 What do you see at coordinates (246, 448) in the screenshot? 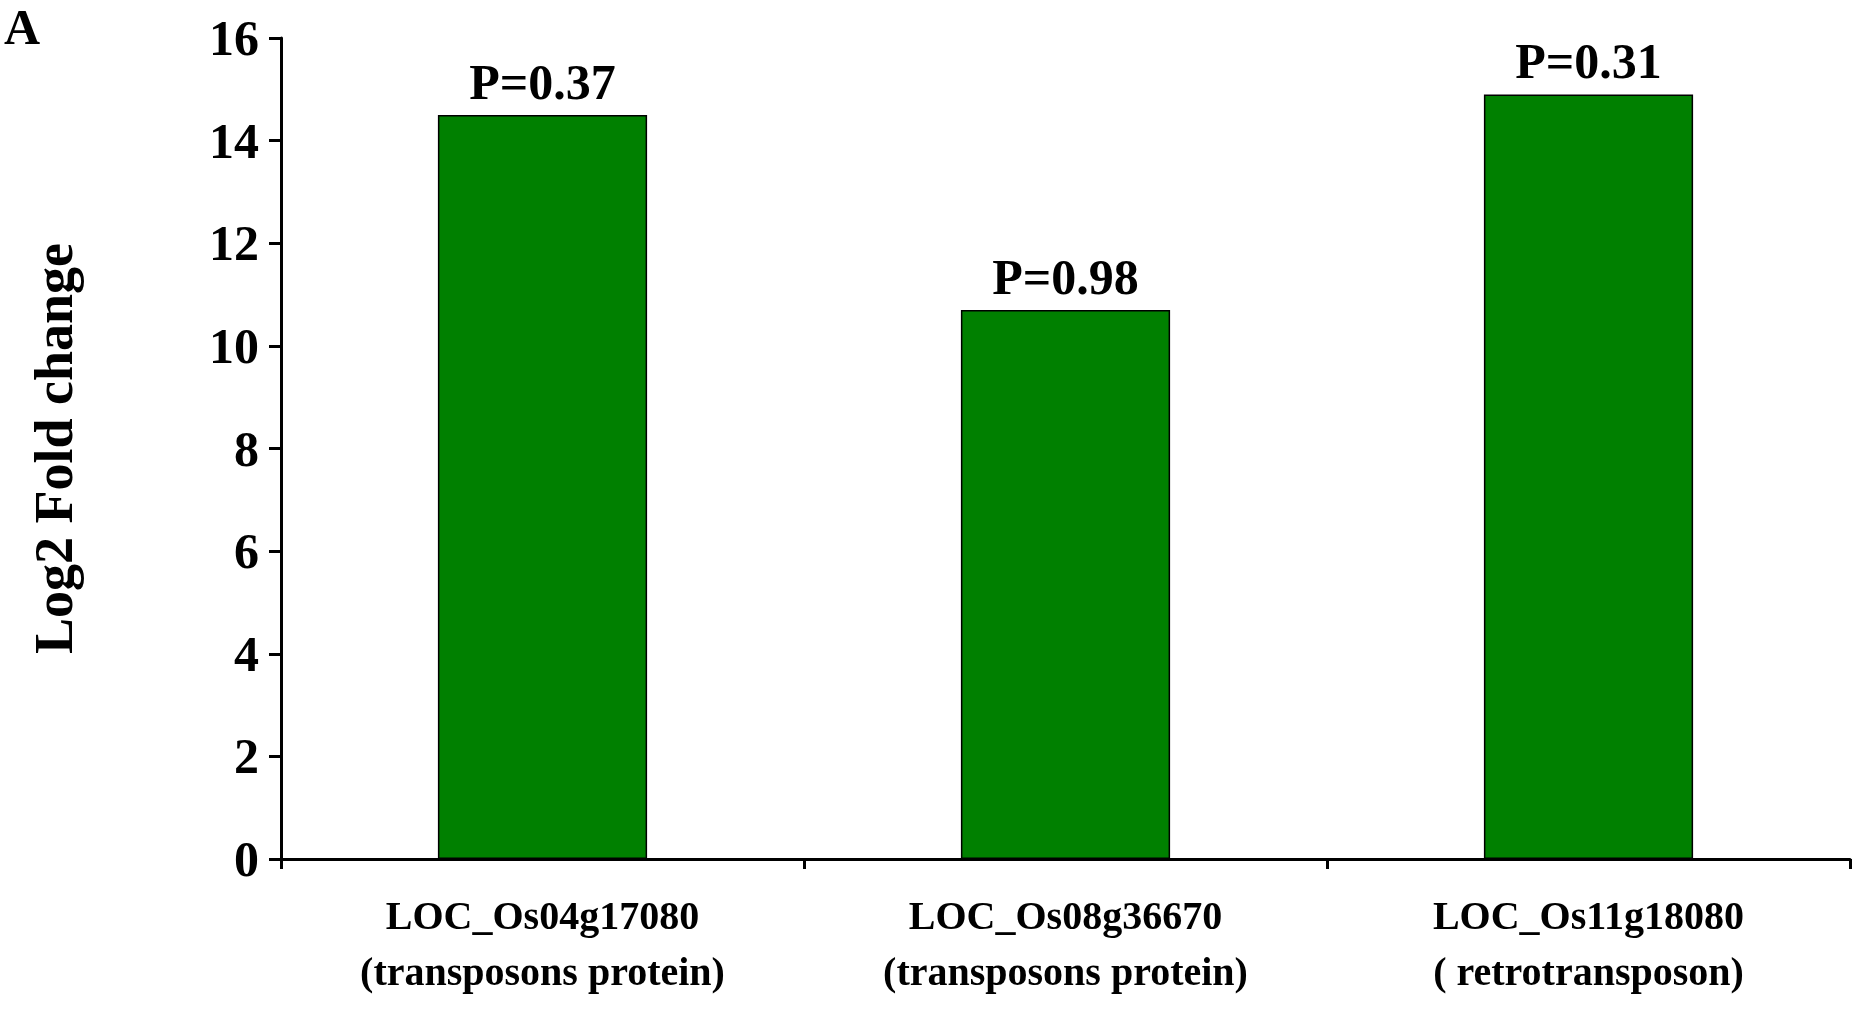
I see `y-tick-label: 8` at bounding box center [246, 448].